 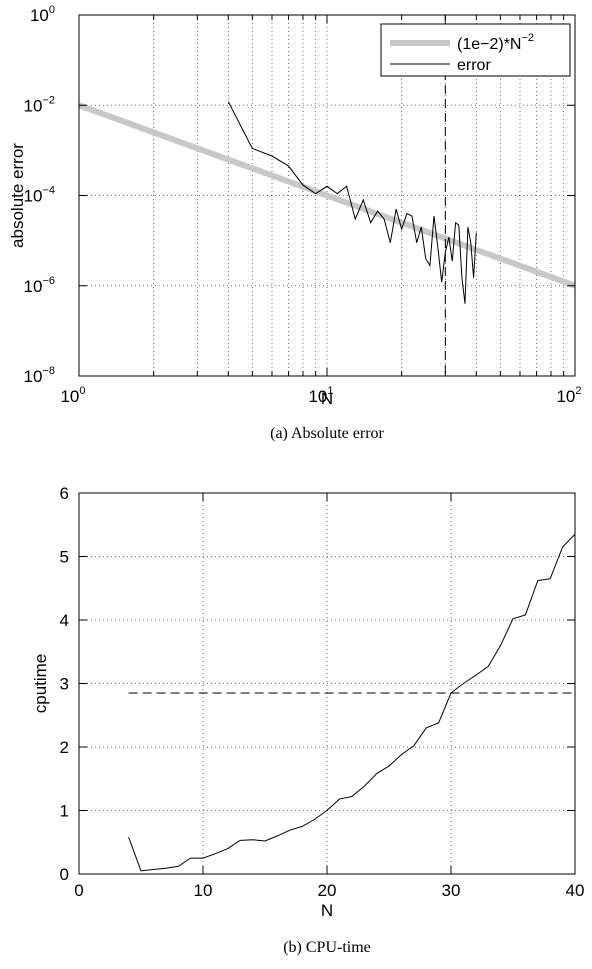 I want to click on x-tick-label: 40, so click(x=575, y=890).